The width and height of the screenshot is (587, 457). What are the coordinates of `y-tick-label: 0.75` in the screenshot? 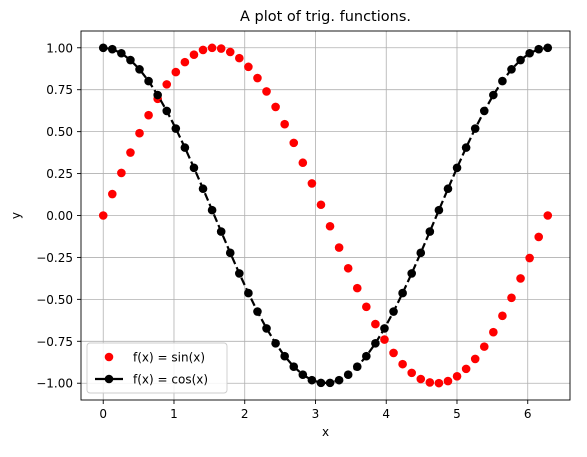 It's located at (59, 90).